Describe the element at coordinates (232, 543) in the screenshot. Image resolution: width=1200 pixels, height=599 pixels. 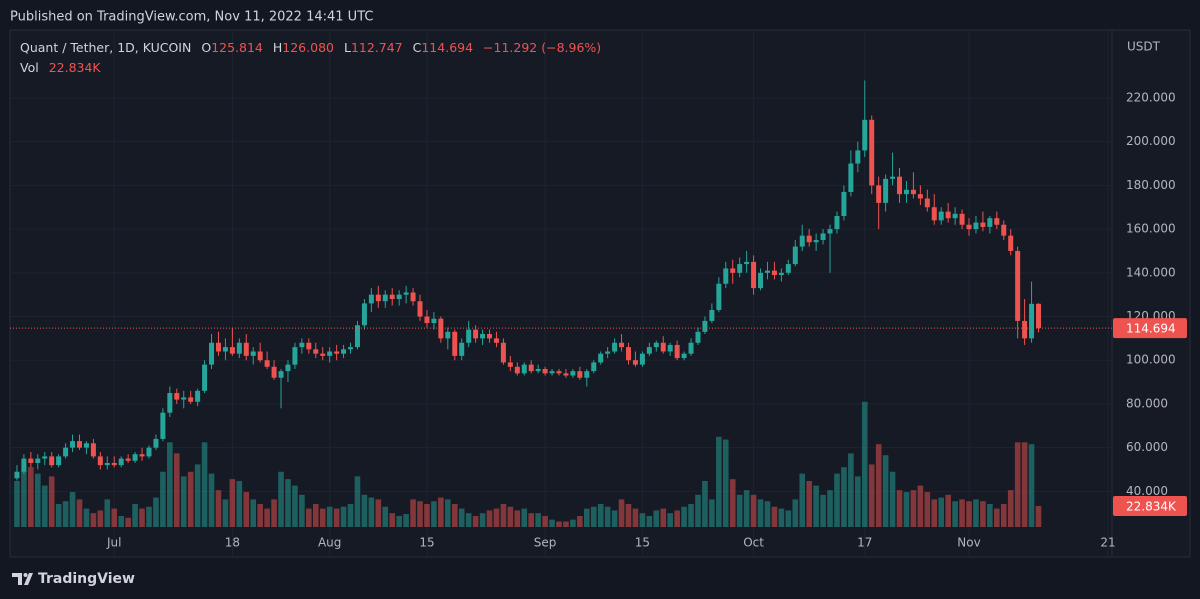
I see `x-tick-label: 18` at that location.